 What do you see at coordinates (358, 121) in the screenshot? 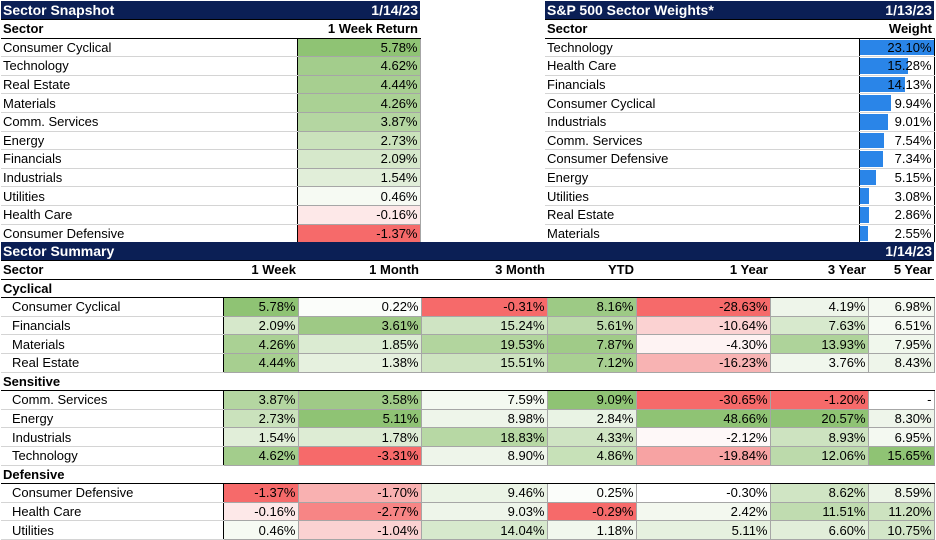
I see `week-return-cell: 3.87%` at bounding box center [358, 121].